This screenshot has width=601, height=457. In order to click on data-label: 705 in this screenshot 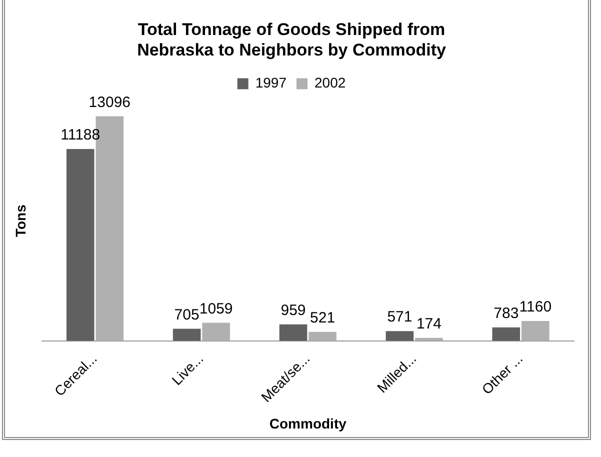, I will do `click(187, 315)`.